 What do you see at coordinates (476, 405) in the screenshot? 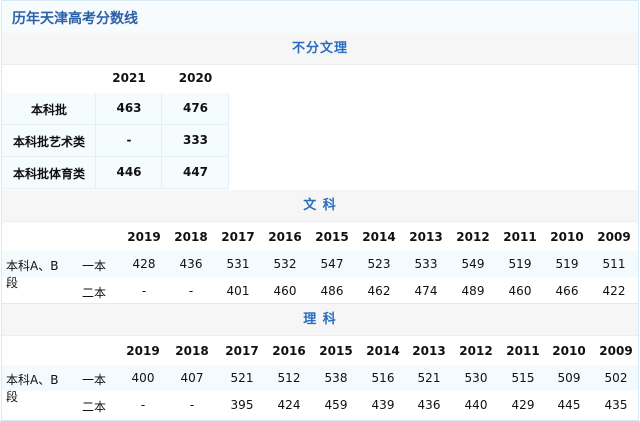
I see `score-cell: 440` at bounding box center [476, 405].